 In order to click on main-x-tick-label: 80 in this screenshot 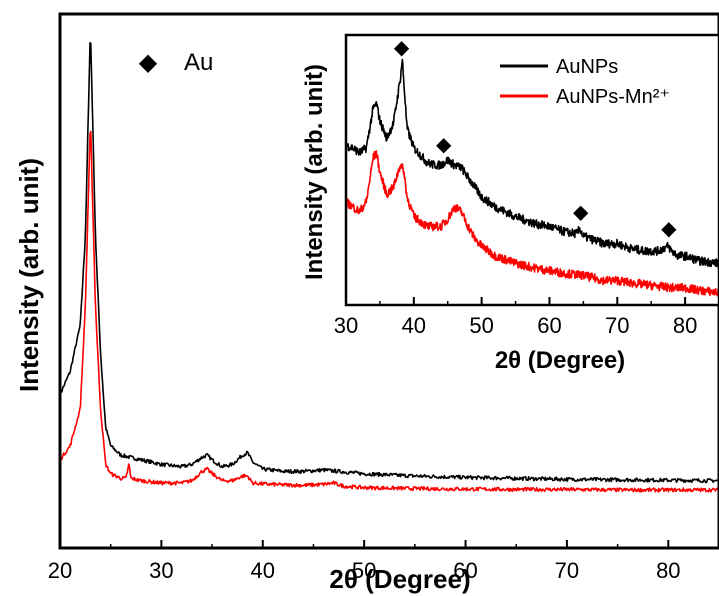, I will do `click(668, 570)`.